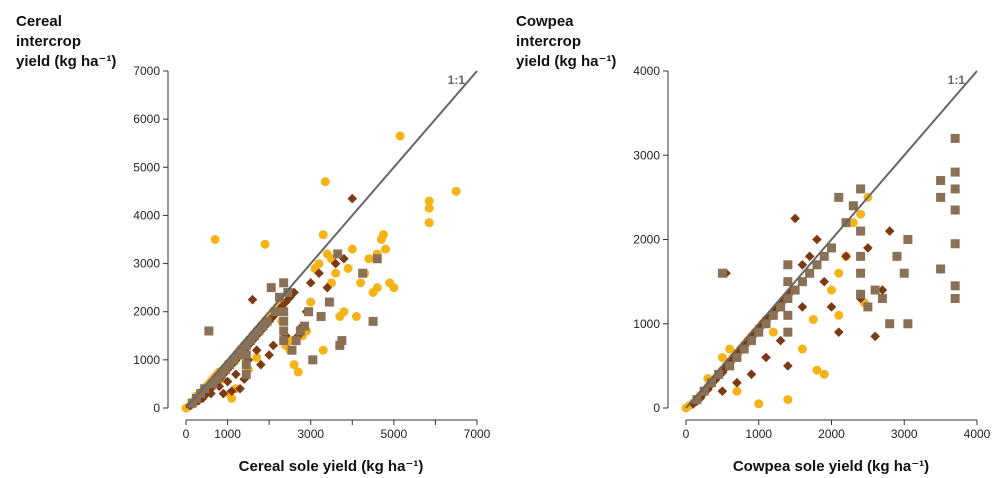 The image size is (1005, 478). What do you see at coordinates (758, 434) in the screenshot?
I see `cowpea-x-tick-label: 1000` at bounding box center [758, 434].